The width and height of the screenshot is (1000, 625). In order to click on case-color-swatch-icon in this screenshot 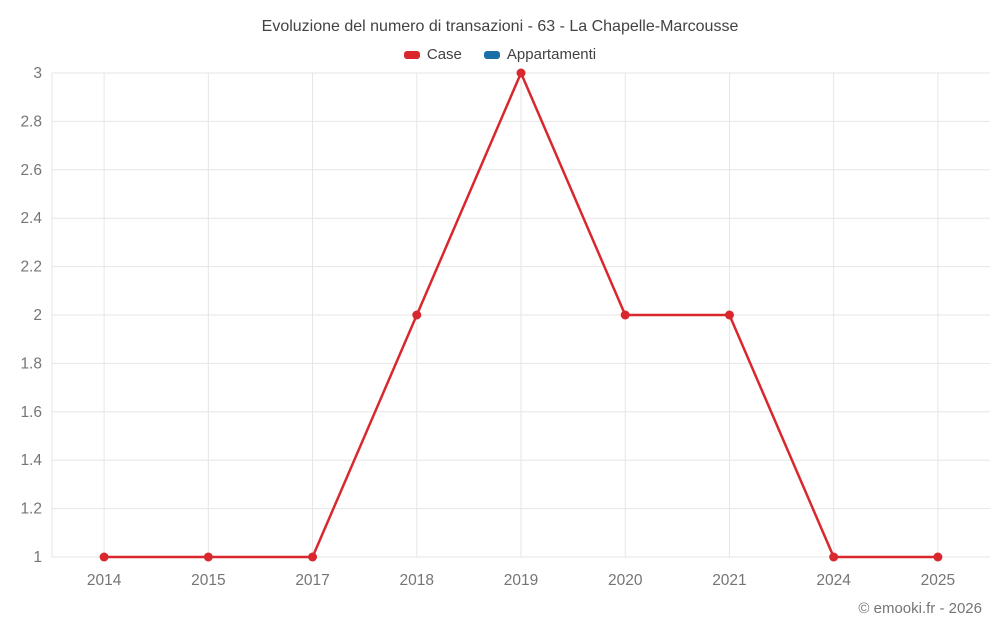, I will do `click(411, 54)`.